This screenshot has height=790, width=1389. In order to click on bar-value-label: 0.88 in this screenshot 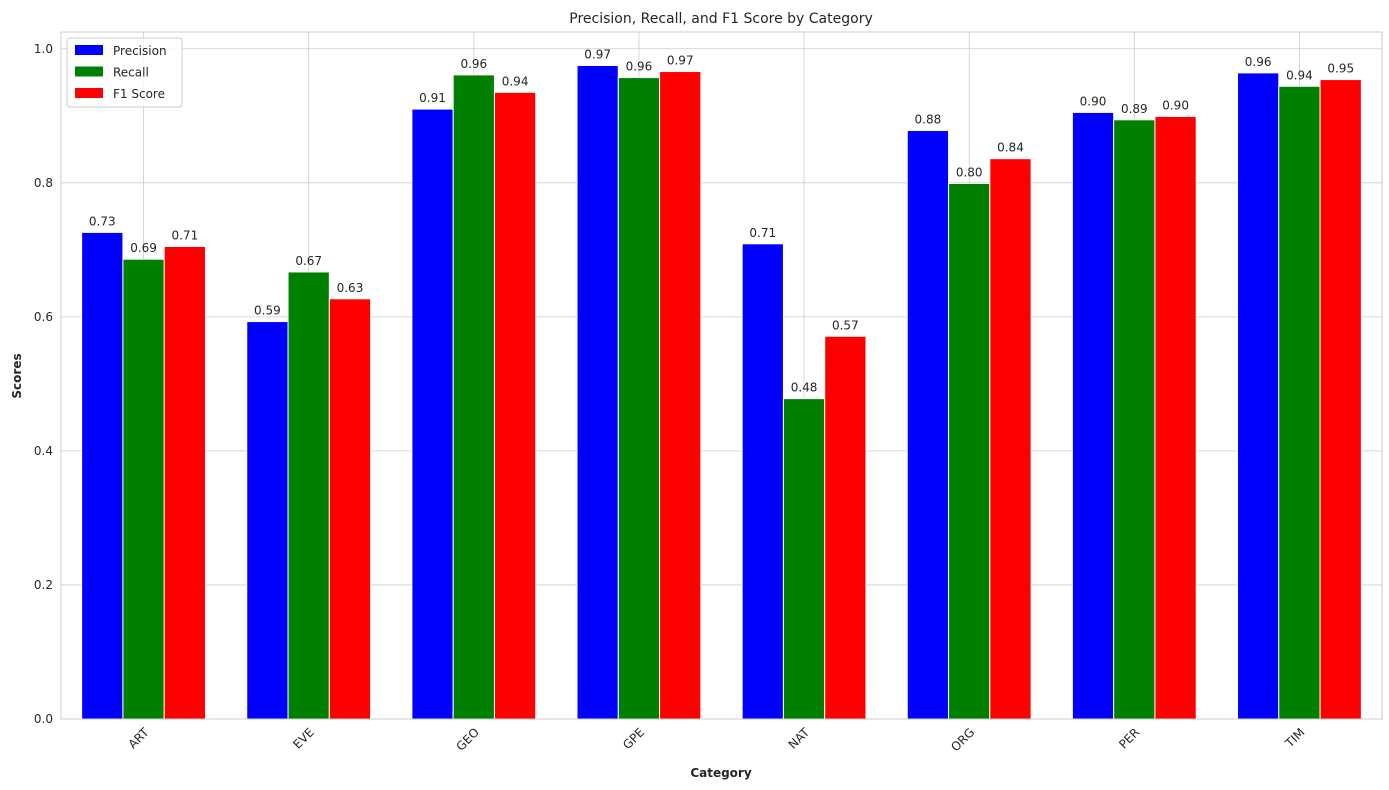, I will do `click(928, 120)`.